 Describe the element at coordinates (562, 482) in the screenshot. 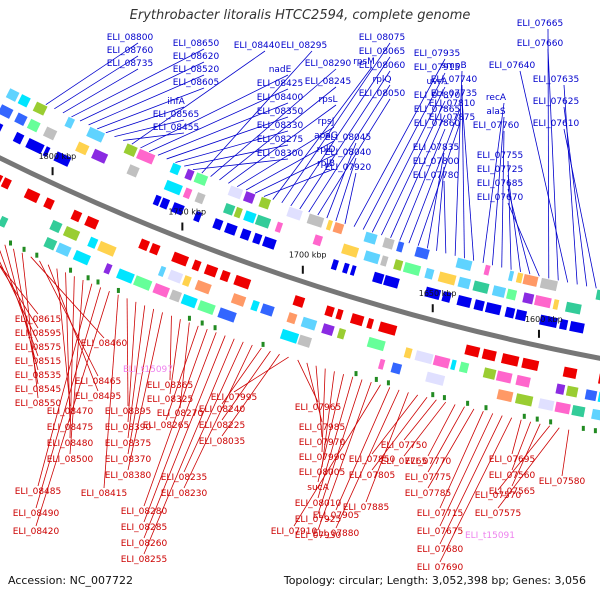

I see `gene-label: ELI_07580` at that location.